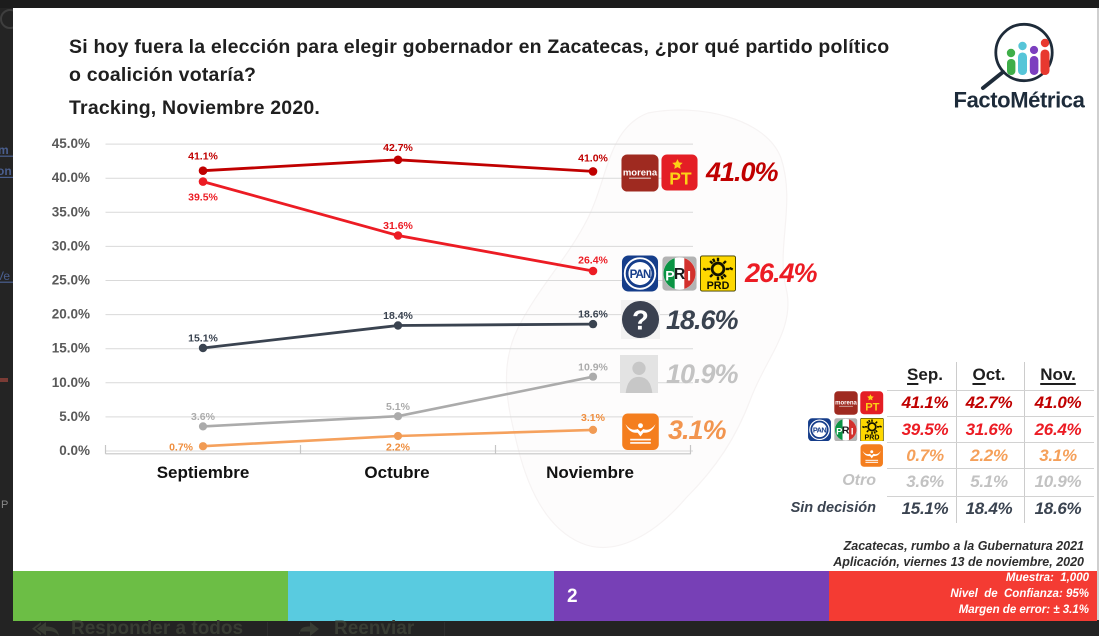 This screenshot has height=636, width=1099. What do you see at coordinates (593, 418) in the screenshot?
I see `svg-text: 3.1%` at bounding box center [593, 418].